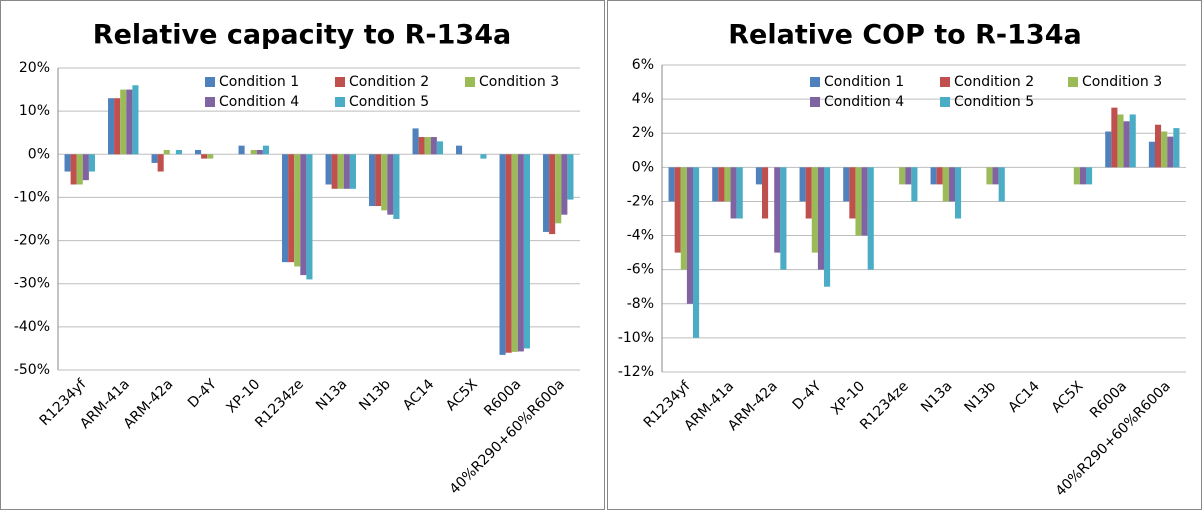 The image size is (1203, 510). Describe the element at coordinates (643, 99) in the screenshot. I see `y-tick-label: 4%` at that location.